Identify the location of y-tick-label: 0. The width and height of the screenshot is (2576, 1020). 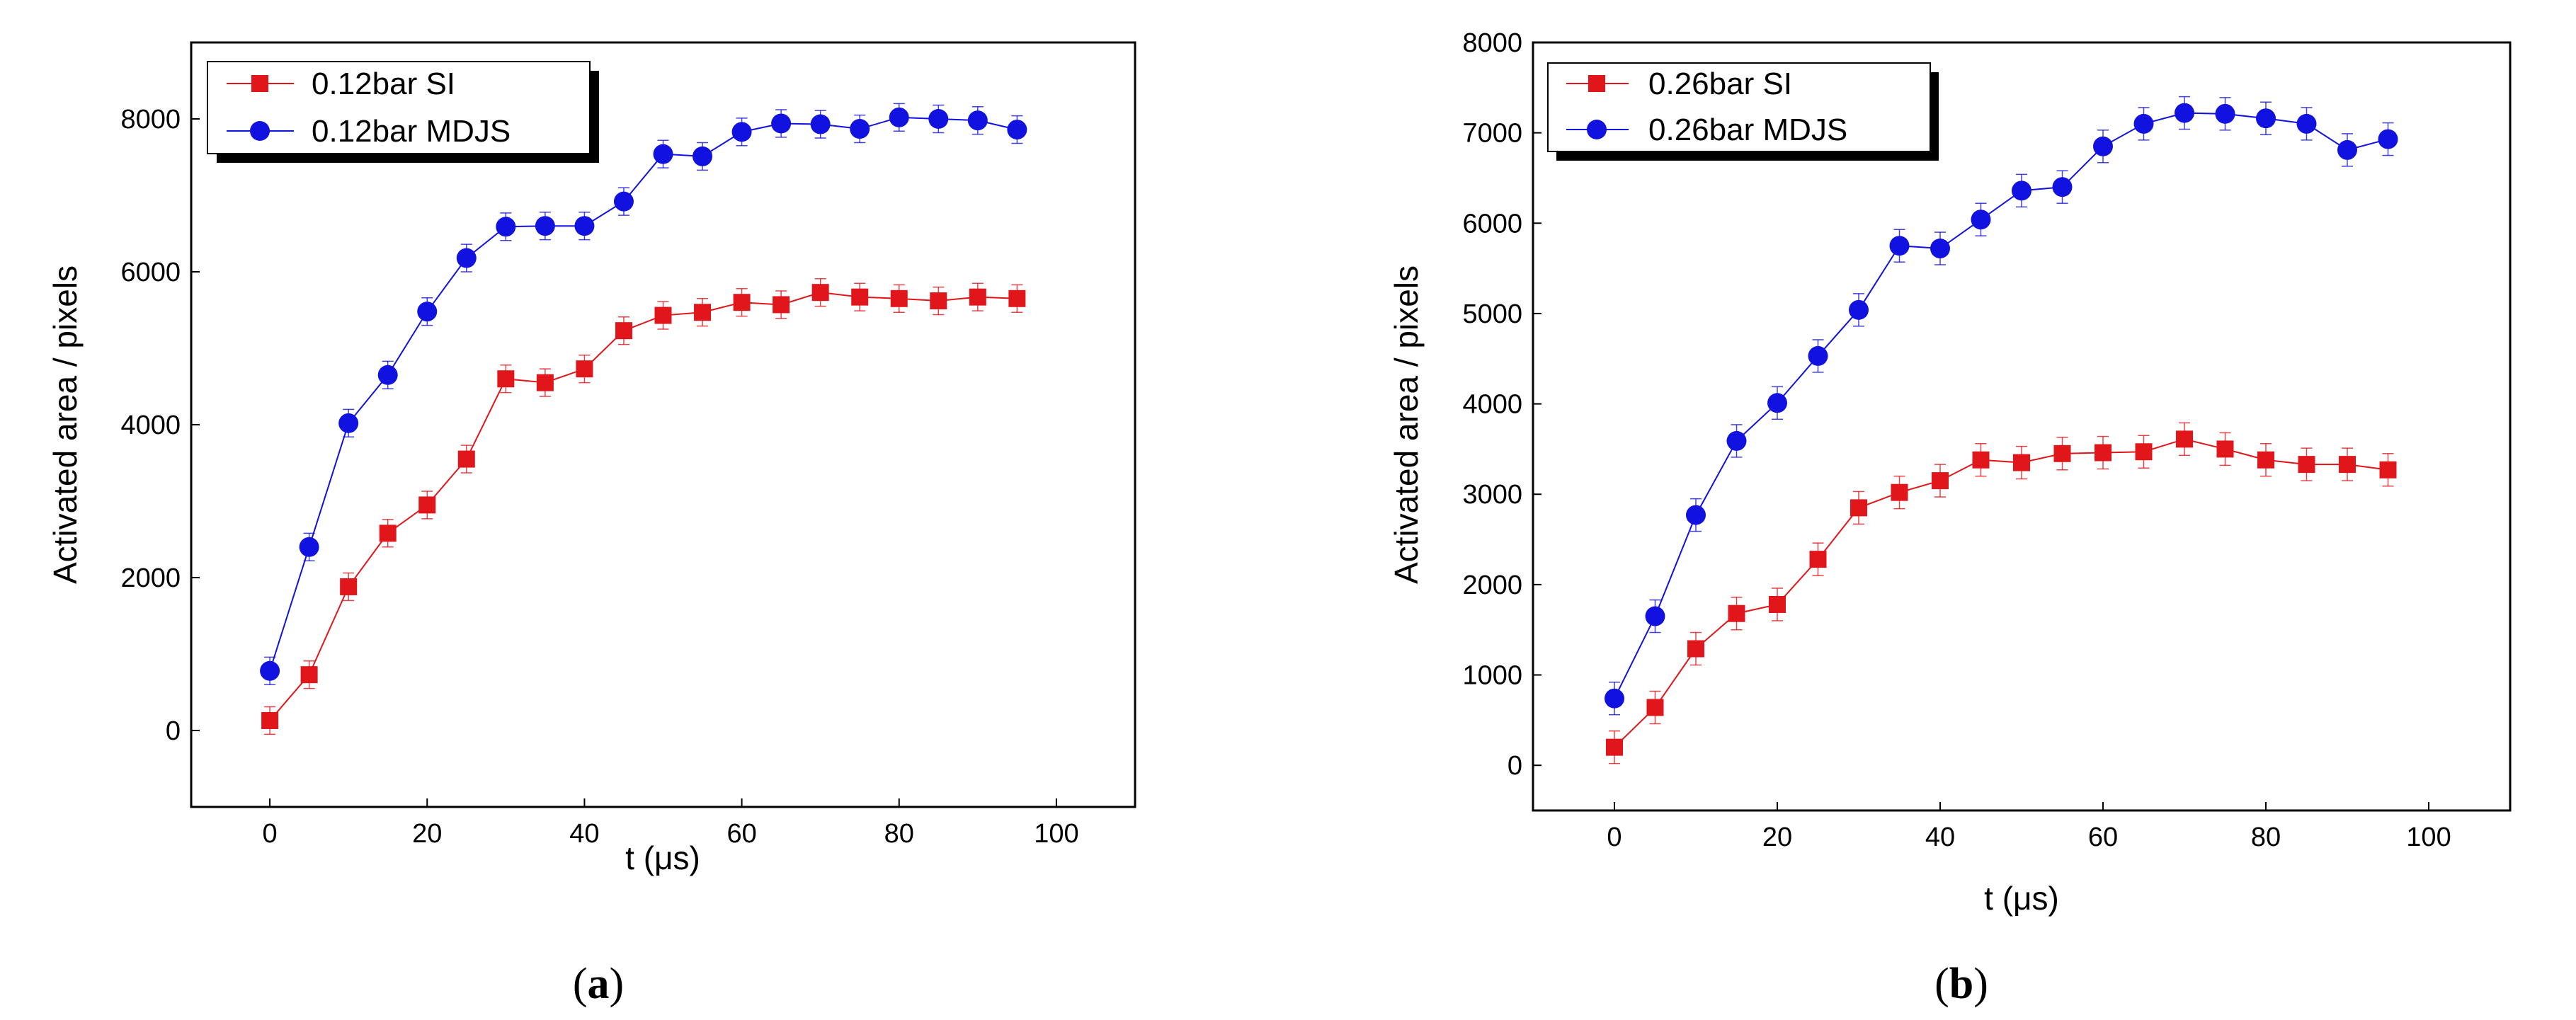
(174, 731).